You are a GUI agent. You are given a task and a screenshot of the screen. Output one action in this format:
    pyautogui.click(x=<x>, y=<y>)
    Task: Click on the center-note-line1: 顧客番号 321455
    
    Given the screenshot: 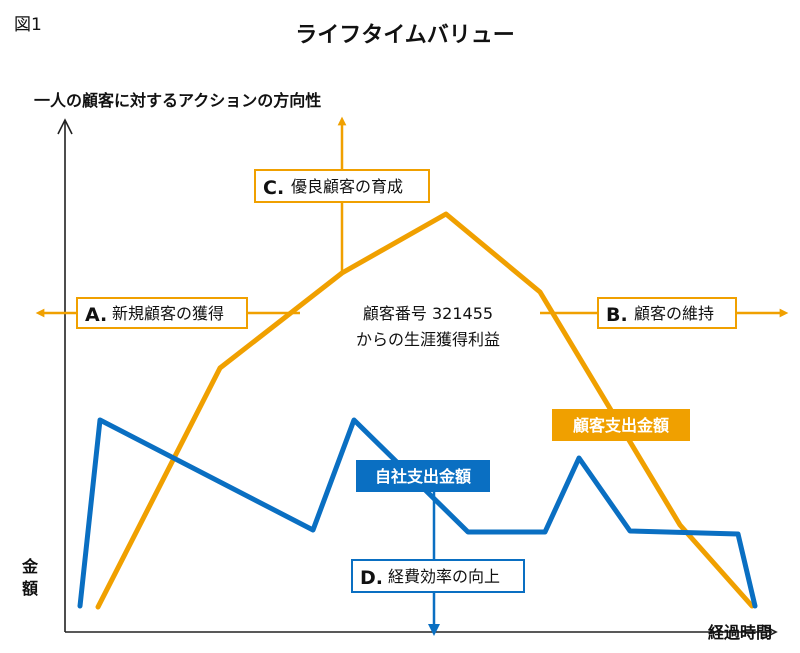 What is the action you would take?
    pyautogui.click(x=428, y=313)
    